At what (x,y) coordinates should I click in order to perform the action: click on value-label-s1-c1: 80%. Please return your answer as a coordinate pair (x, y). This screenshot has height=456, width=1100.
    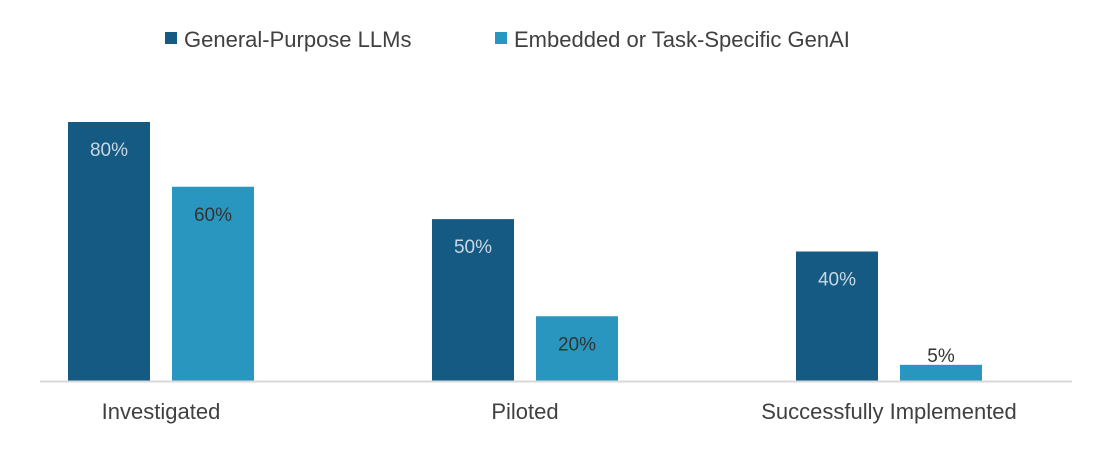
    Looking at the image, I should click on (109, 150).